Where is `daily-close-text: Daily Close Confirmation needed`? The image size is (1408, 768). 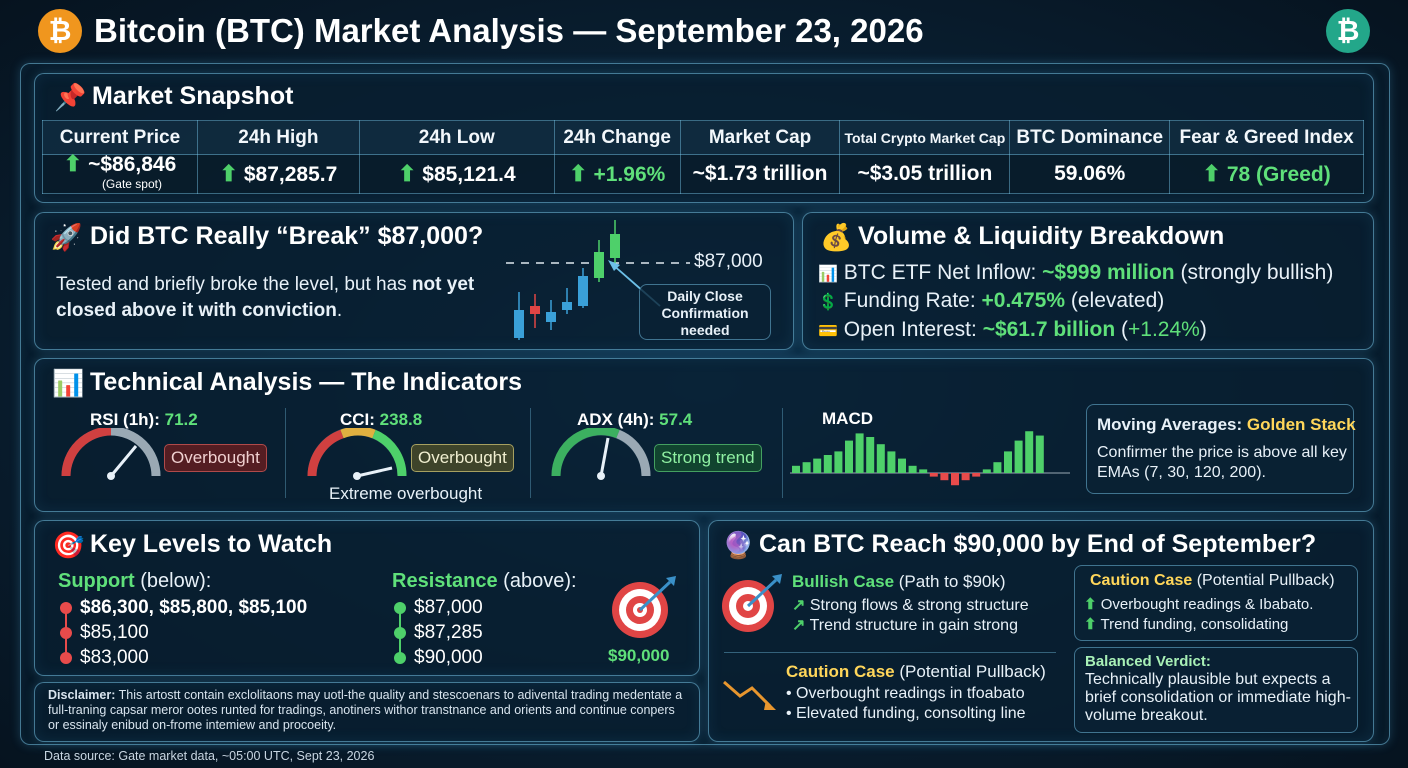 daily-close-text: Daily Close Confirmation needed is located at coordinates (705, 313).